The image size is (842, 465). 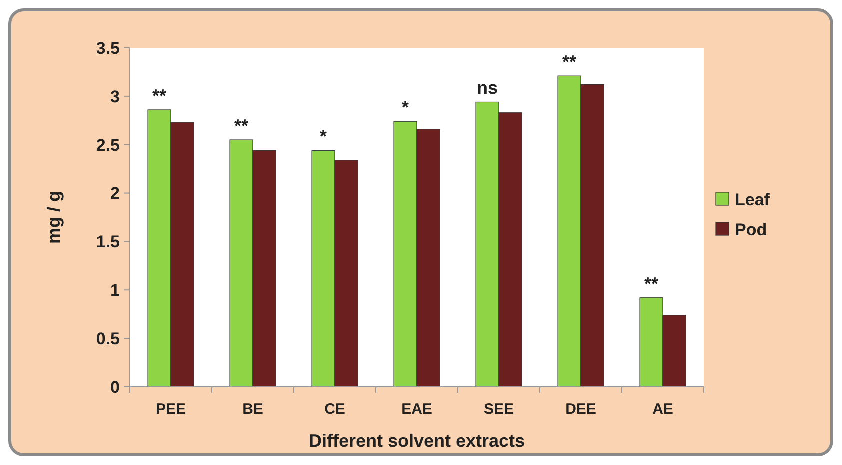 I want to click on y-axis-title: mg / g, so click(x=54, y=217).